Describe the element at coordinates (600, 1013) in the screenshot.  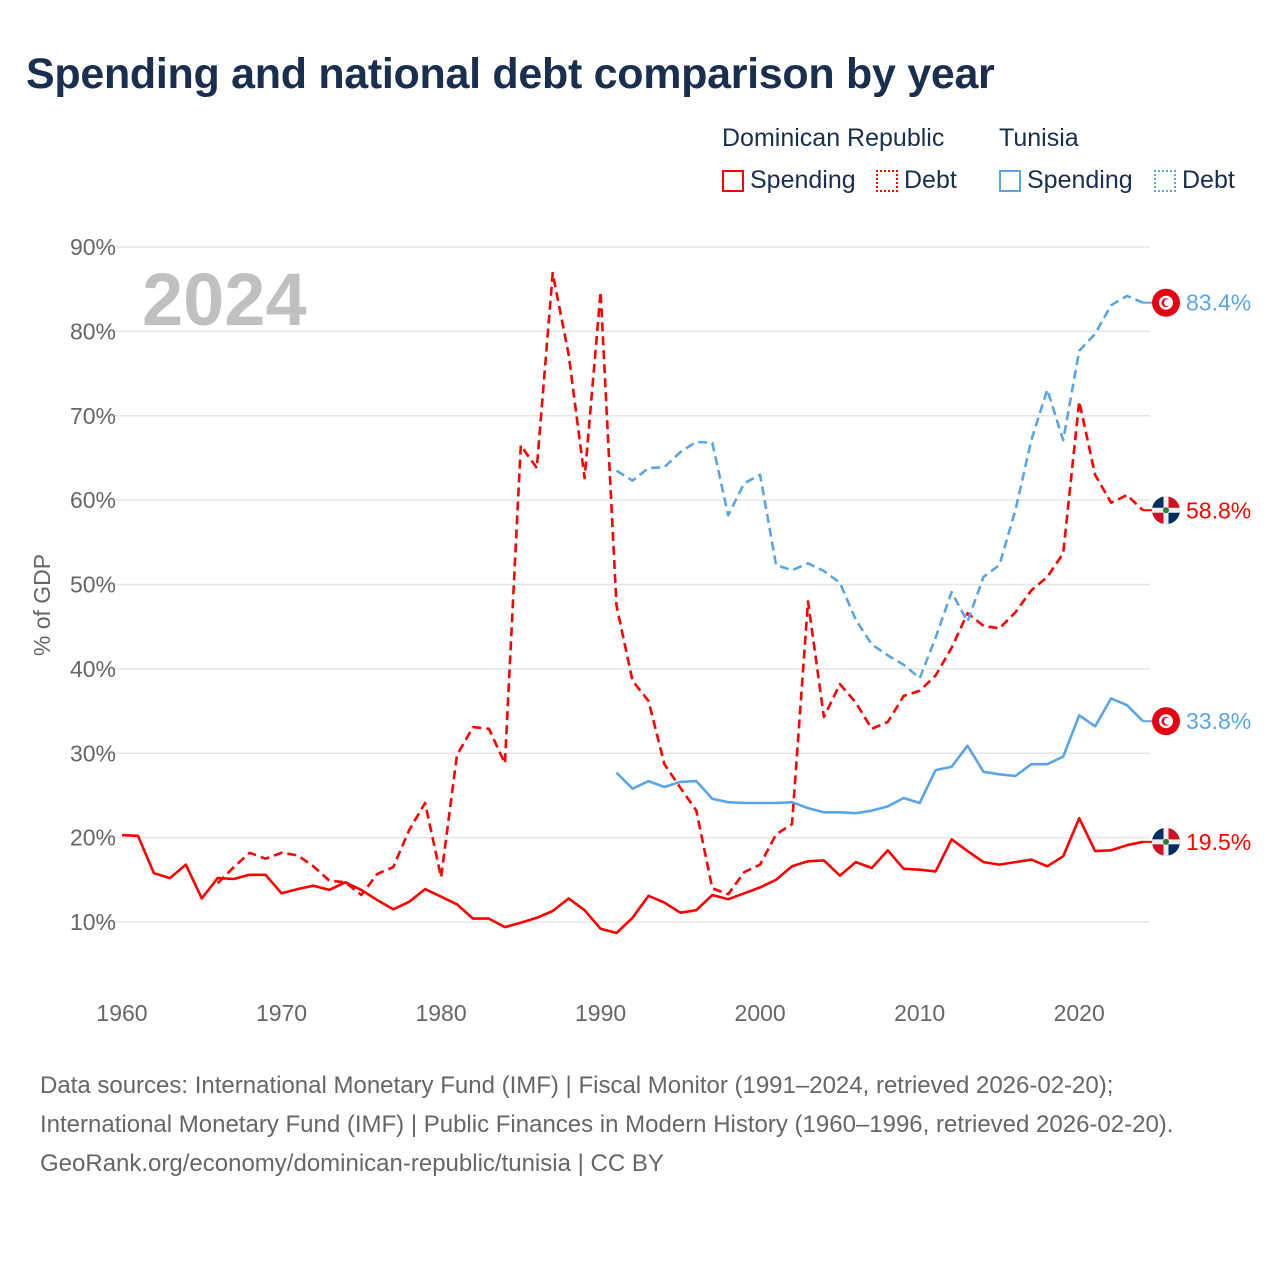
I see `x-tick-label: 1990` at that location.